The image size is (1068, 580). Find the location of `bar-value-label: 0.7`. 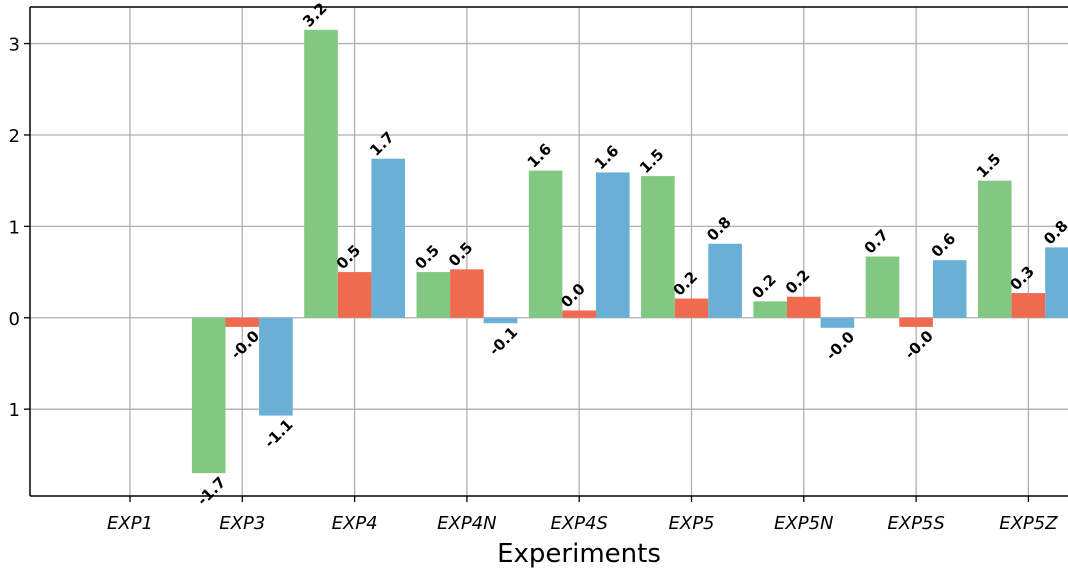

bar-value-label: 0.7 is located at coordinates (877, 242).